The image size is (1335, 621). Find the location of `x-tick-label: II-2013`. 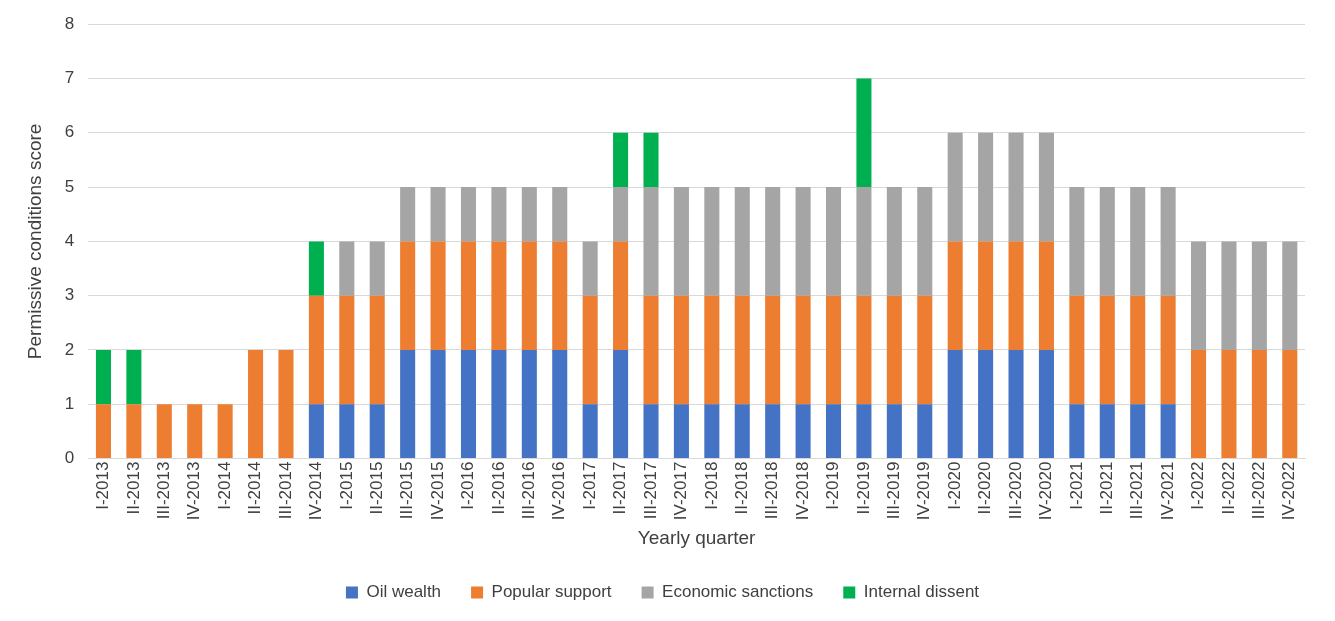

x-tick-label: II-2013 is located at coordinates (133, 488).